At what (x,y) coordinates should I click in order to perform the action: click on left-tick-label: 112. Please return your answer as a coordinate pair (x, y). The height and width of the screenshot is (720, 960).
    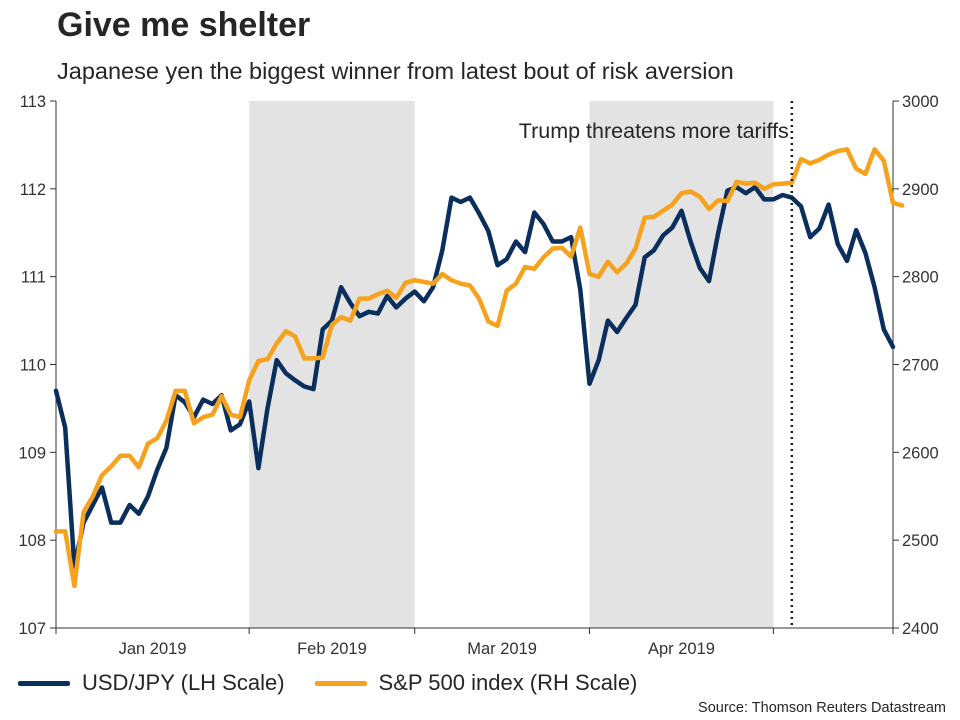
    Looking at the image, I should click on (33, 190).